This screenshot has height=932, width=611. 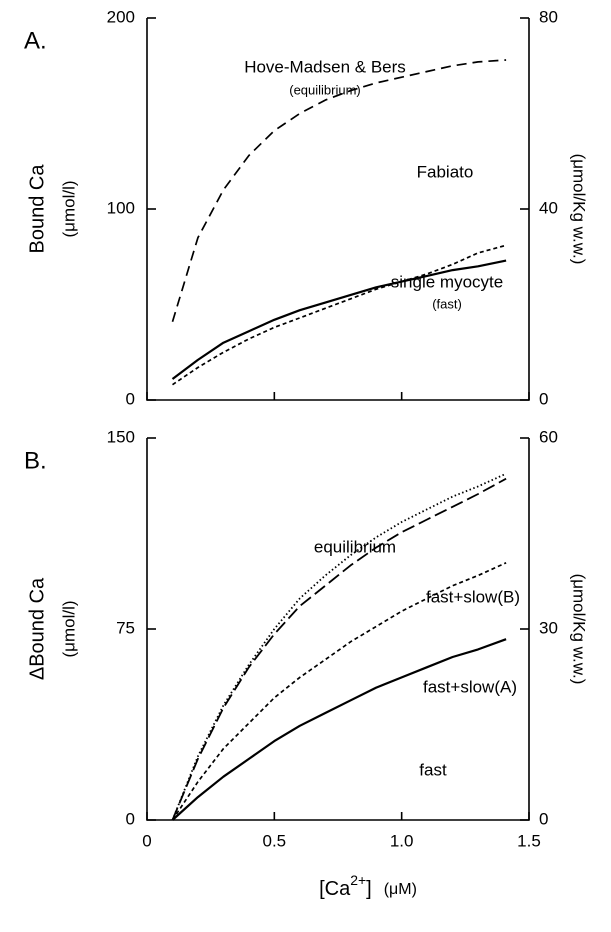 What do you see at coordinates (121, 16) in the screenshot?
I see `y-tick-label: 200` at bounding box center [121, 16].